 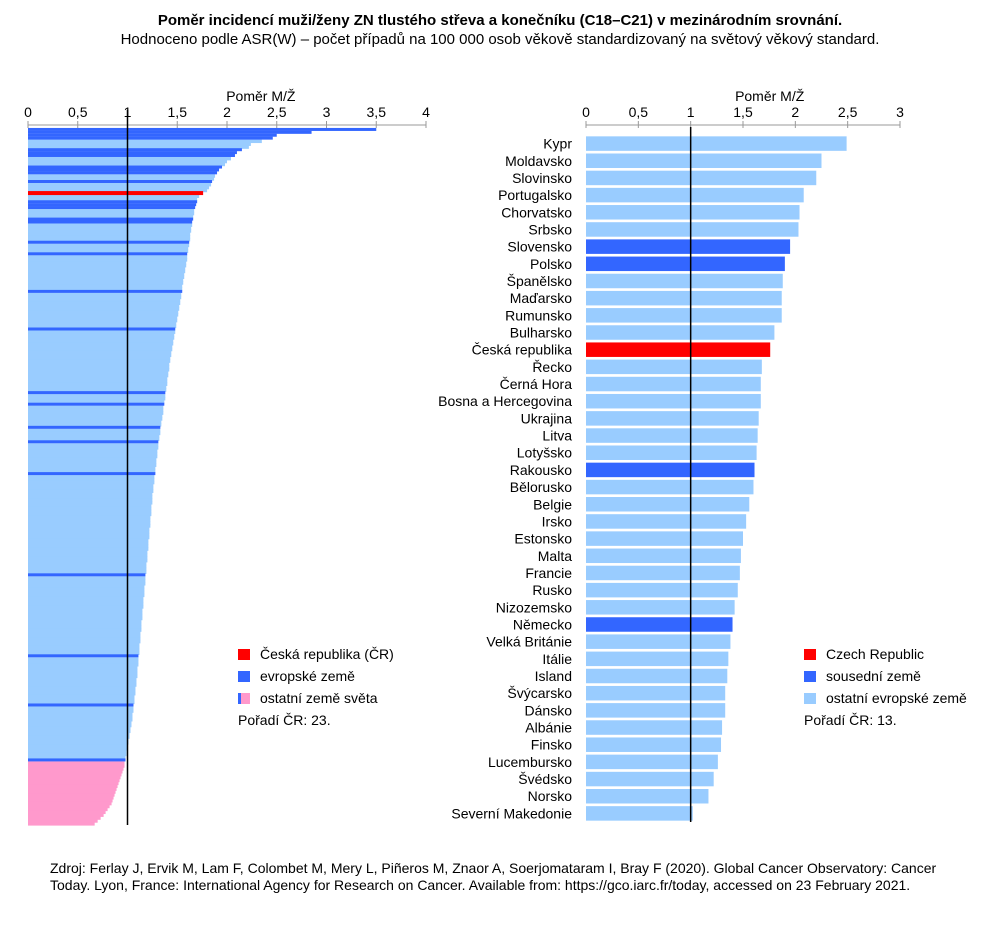 I want to click on category-label: Velká Británie, so click(x=529, y=642).